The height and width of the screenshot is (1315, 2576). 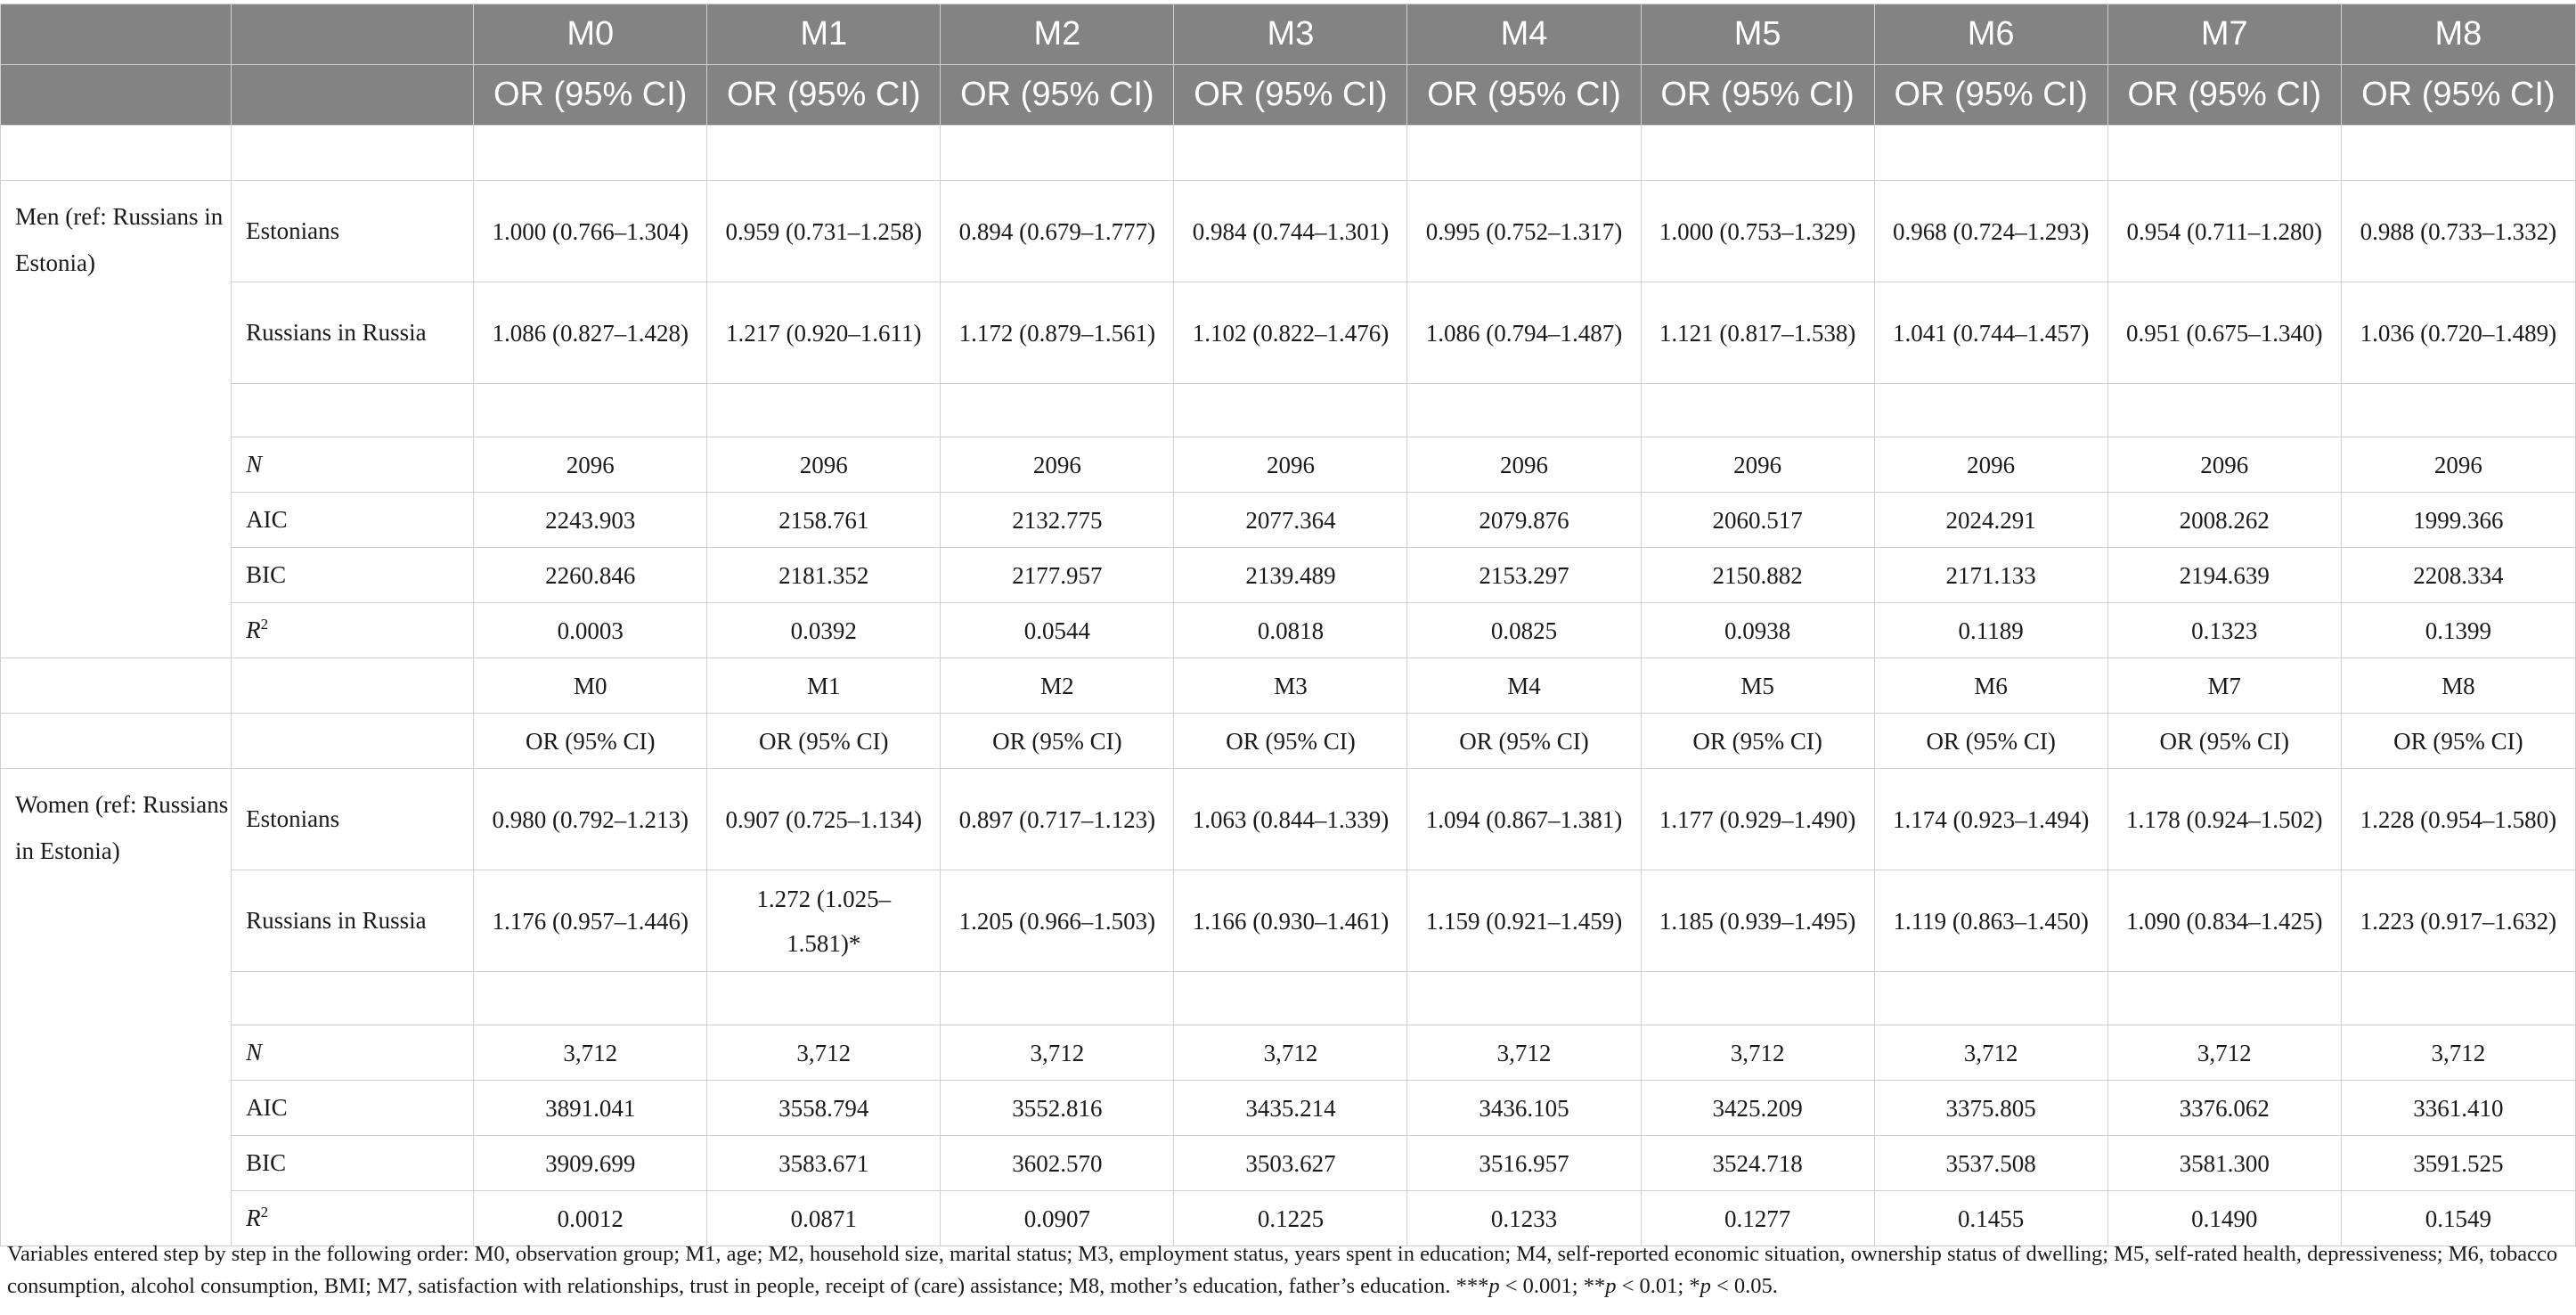 What do you see at coordinates (1524, 1163) in the screenshot?
I see `table-cell: 3516.957` at bounding box center [1524, 1163].